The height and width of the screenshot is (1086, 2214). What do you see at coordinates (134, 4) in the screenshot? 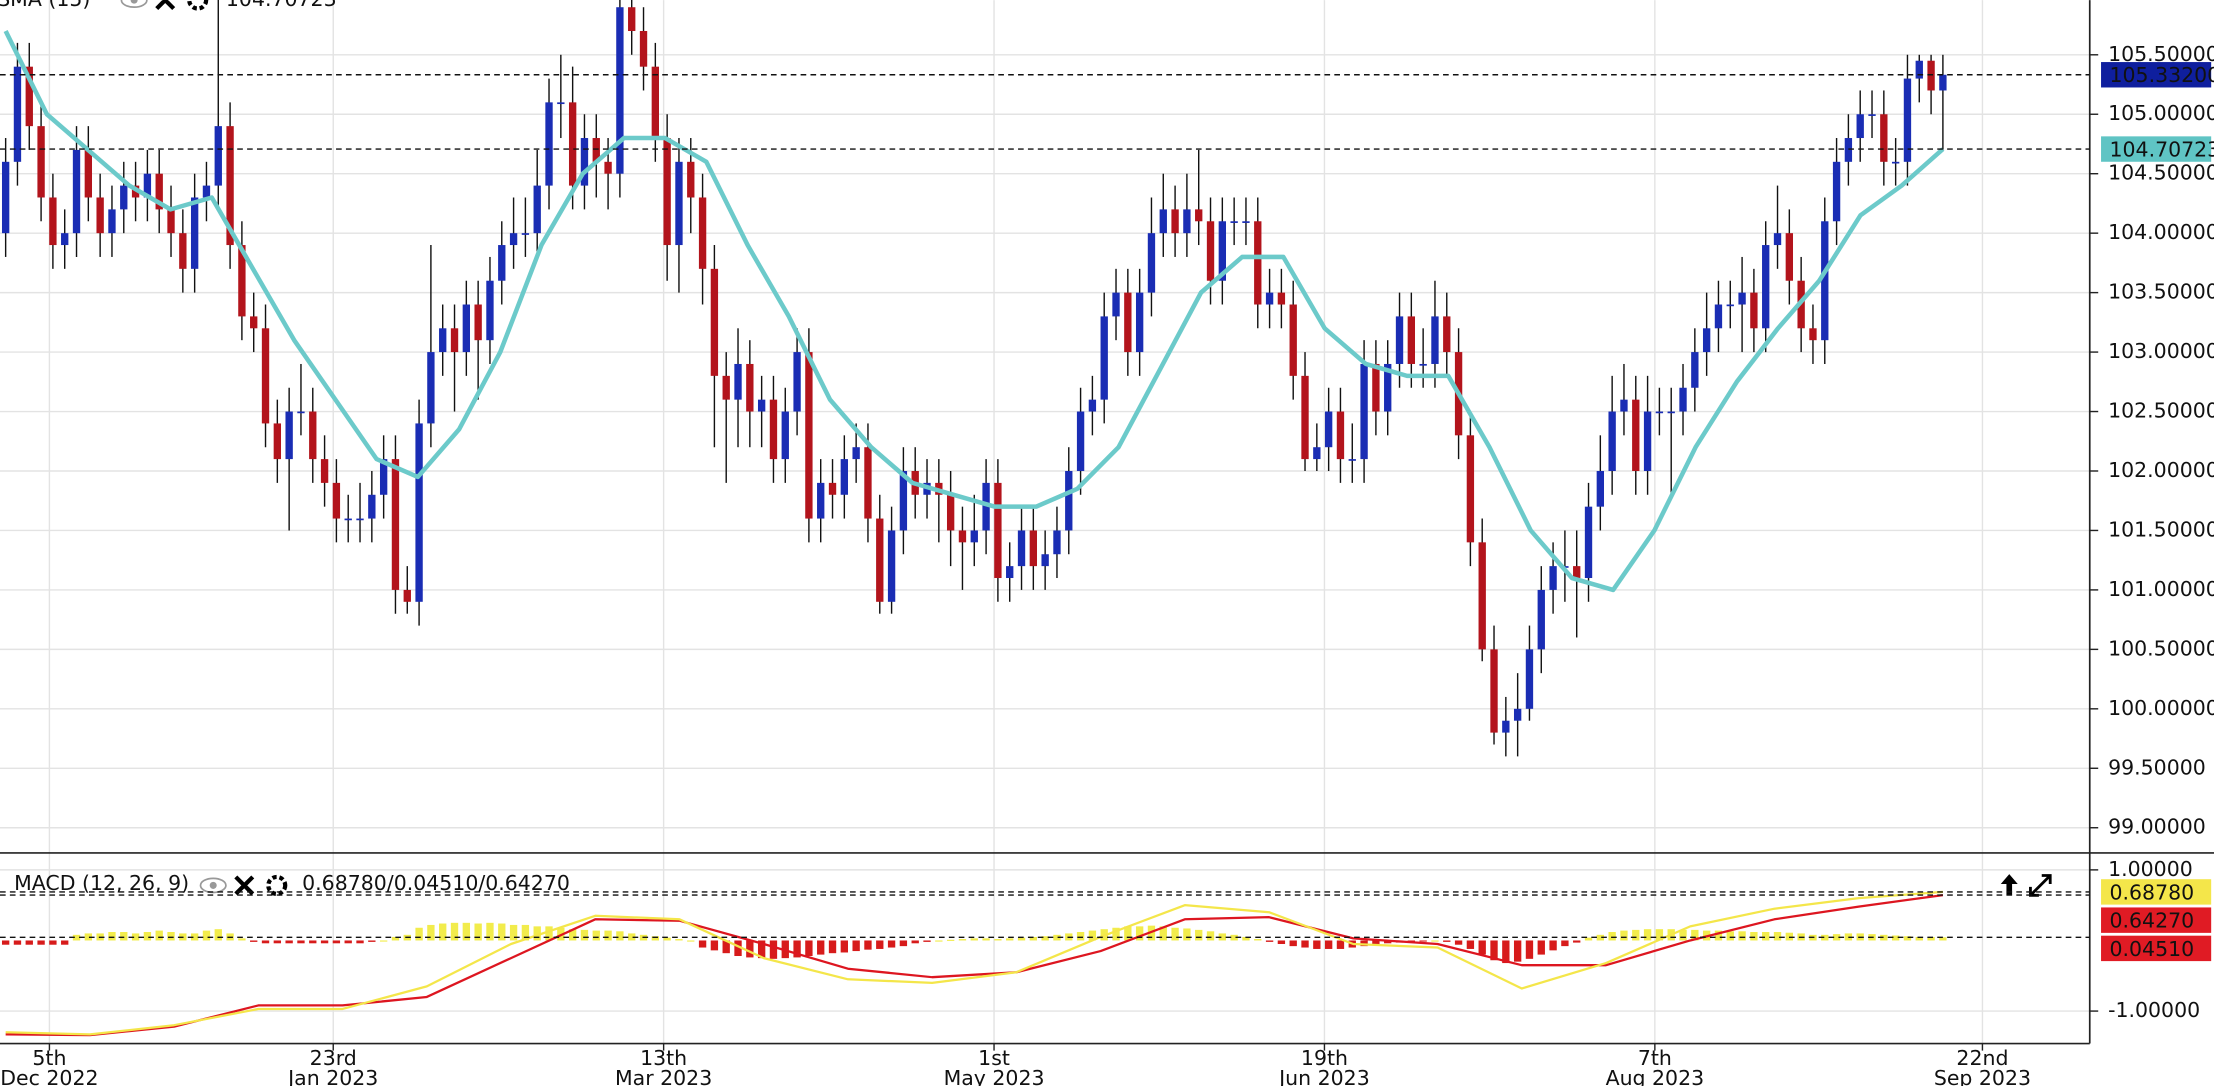
I see `sma-visibility-icon` at bounding box center [134, 4].